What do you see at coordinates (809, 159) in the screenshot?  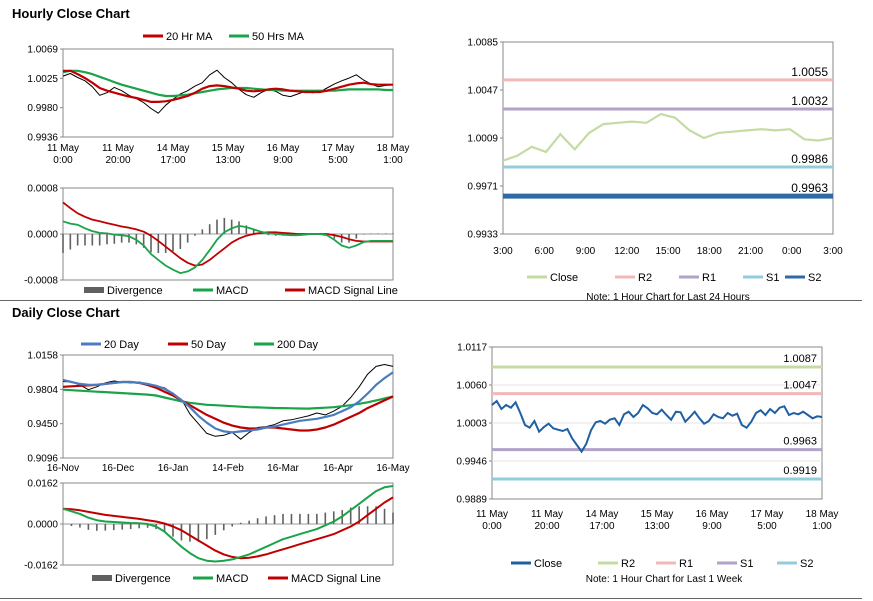 I see `level-label: 0.9986` at bounding box center [809, 159].